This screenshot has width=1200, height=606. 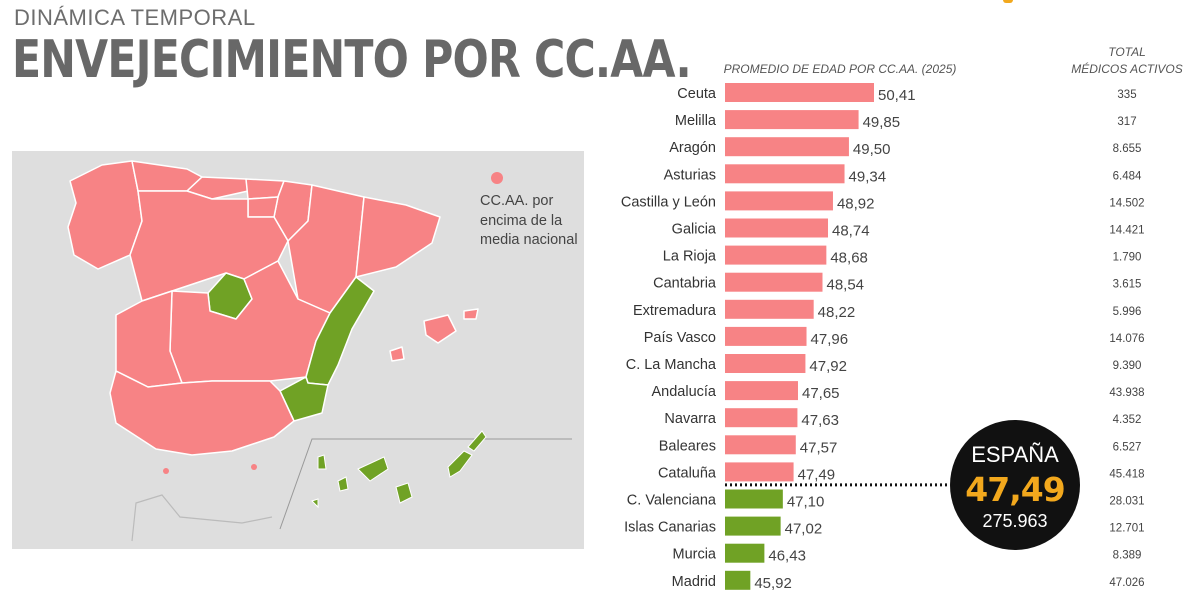 What do you see at coordinates (687, 473) in the screenshot?
I see `category-label: Cataluña` at bounding box center [687, 473].